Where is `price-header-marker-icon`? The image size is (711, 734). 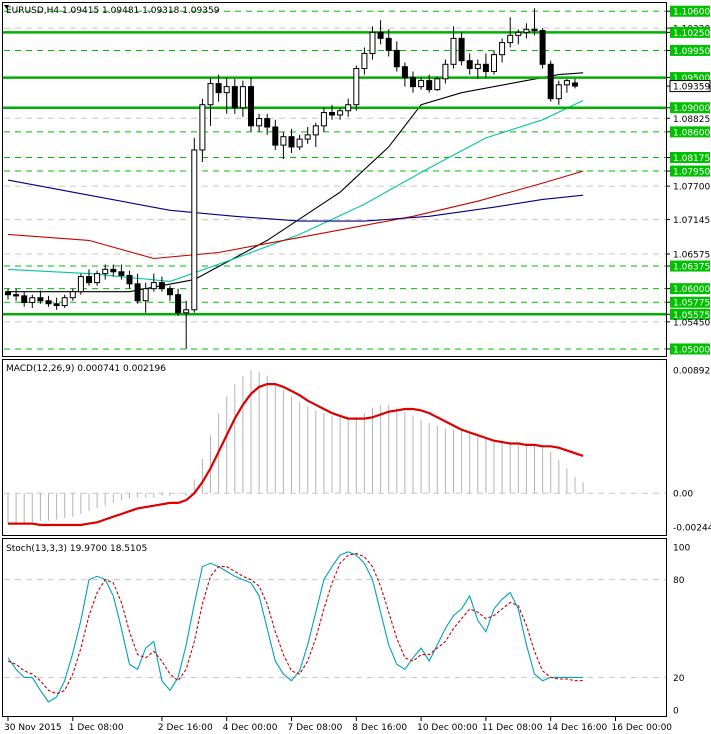 price-header-marker-icon is located at coordinates (6, 7).